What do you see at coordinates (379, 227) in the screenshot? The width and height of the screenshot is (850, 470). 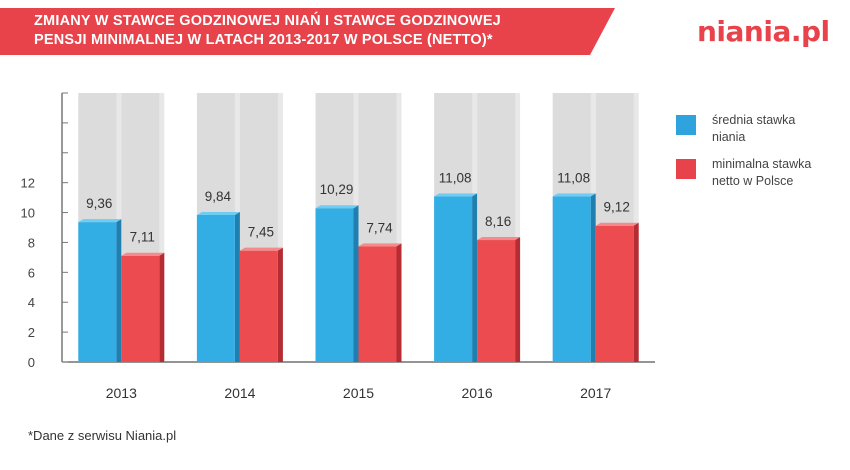 I see `bar-value-label: 7,74` at bounding box center [379, 227].